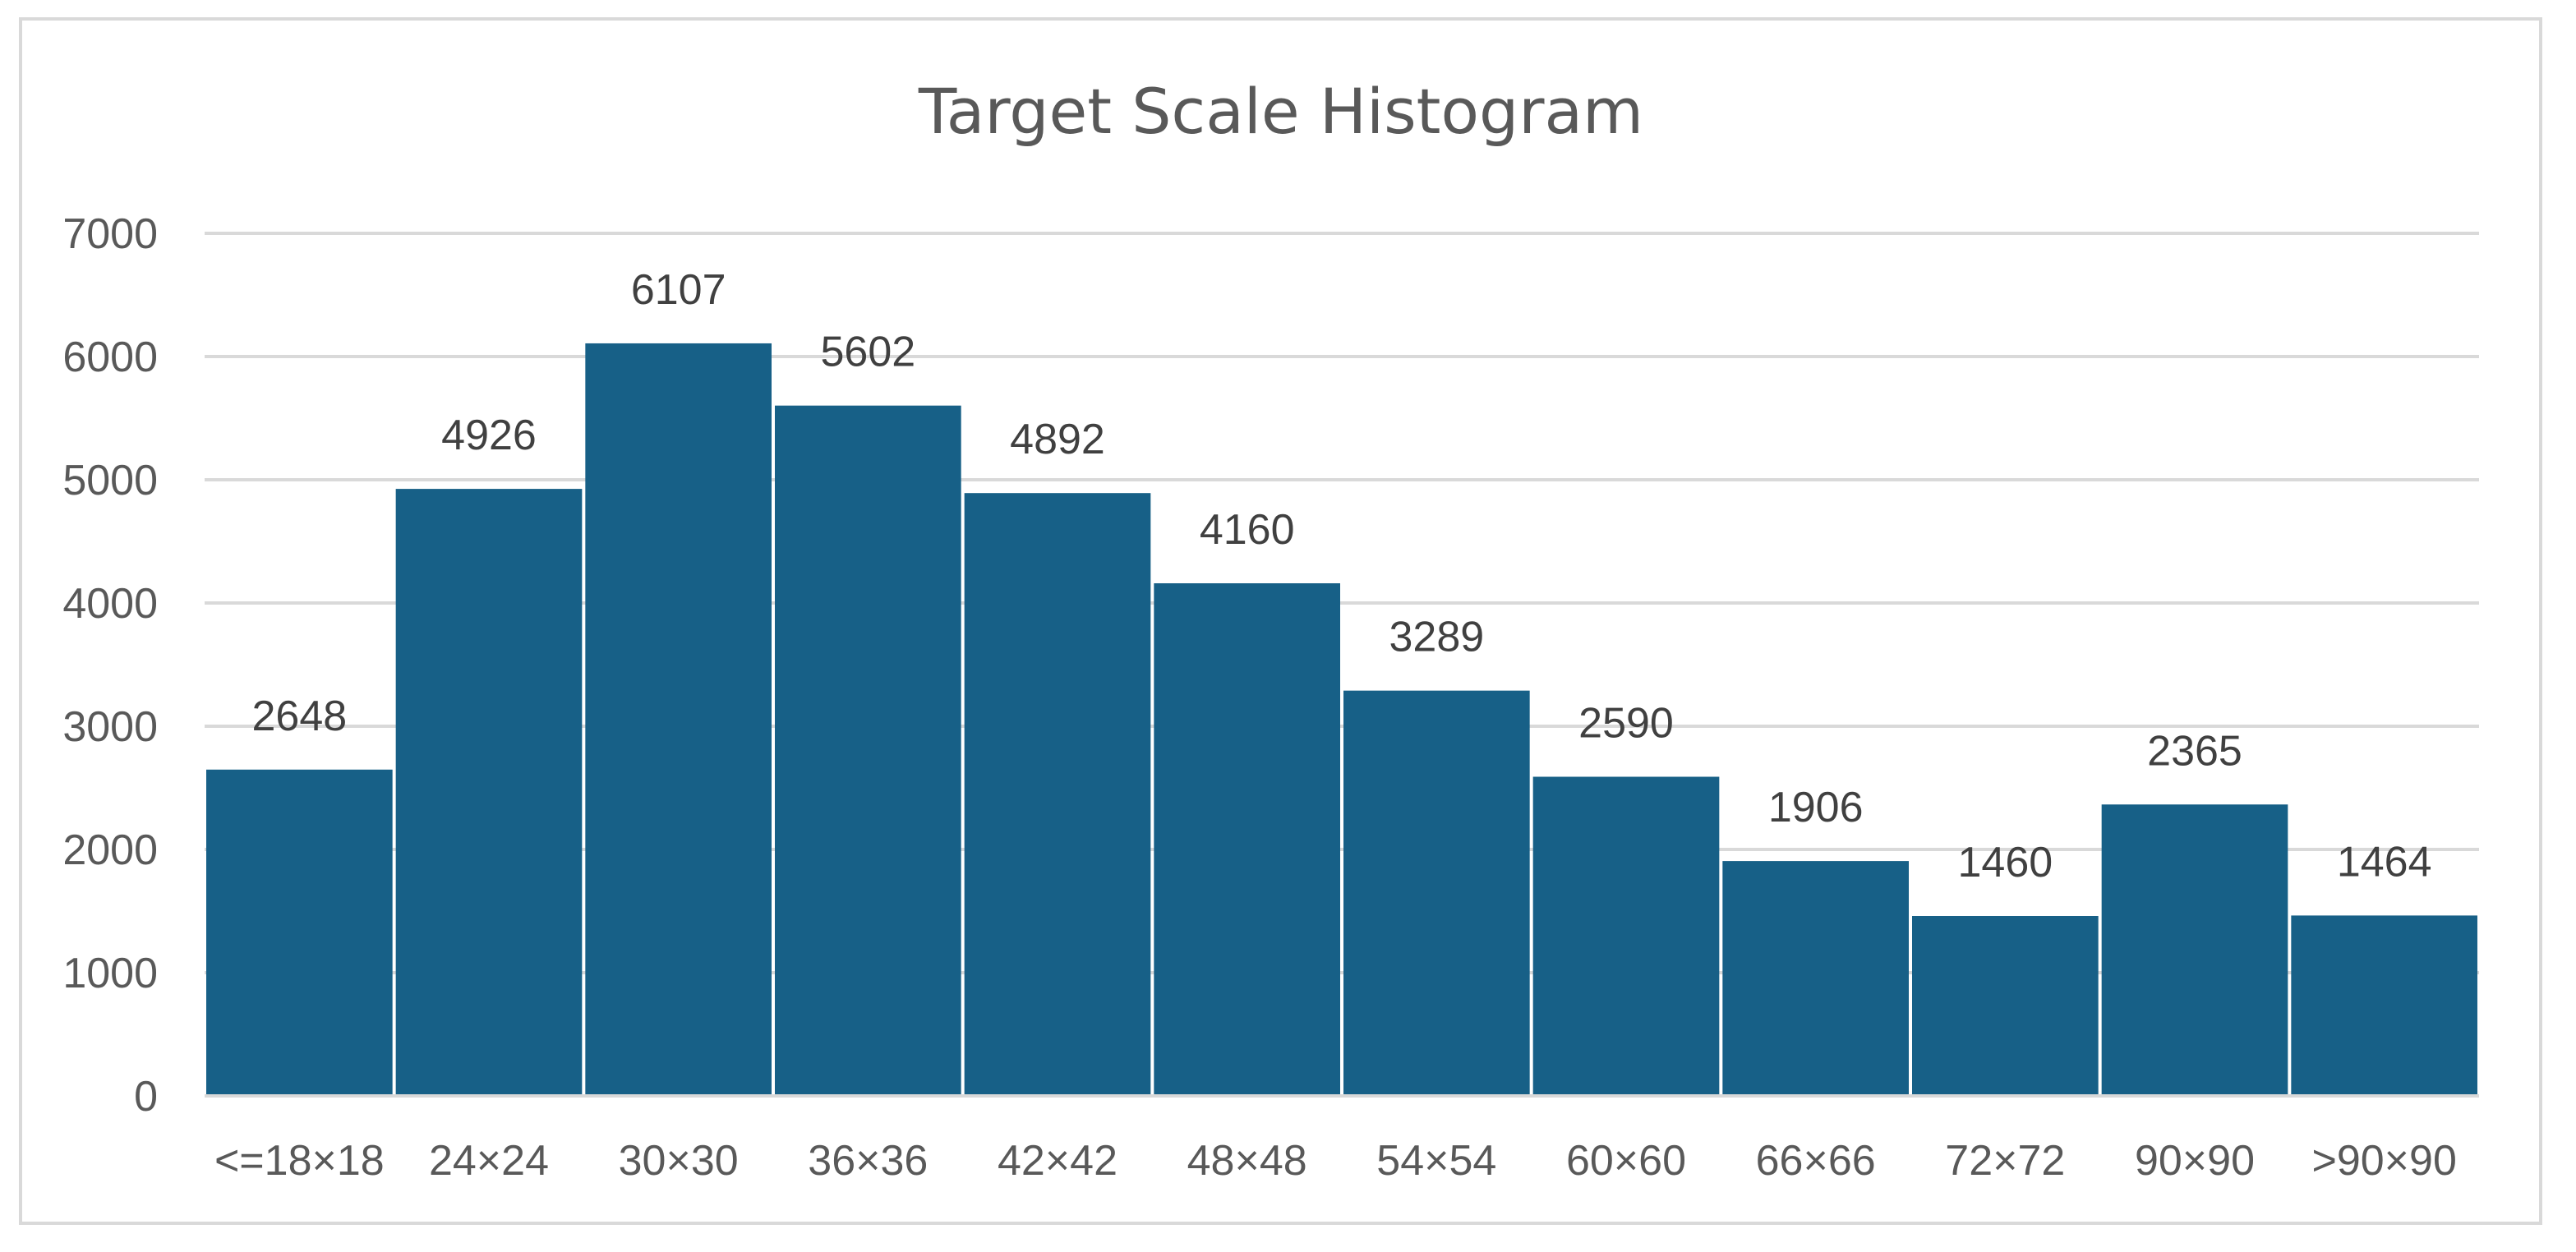 The width and height of the screenshot is (2576, 1252). I want to click on y-tick-label: 1000, so click(110, 973).